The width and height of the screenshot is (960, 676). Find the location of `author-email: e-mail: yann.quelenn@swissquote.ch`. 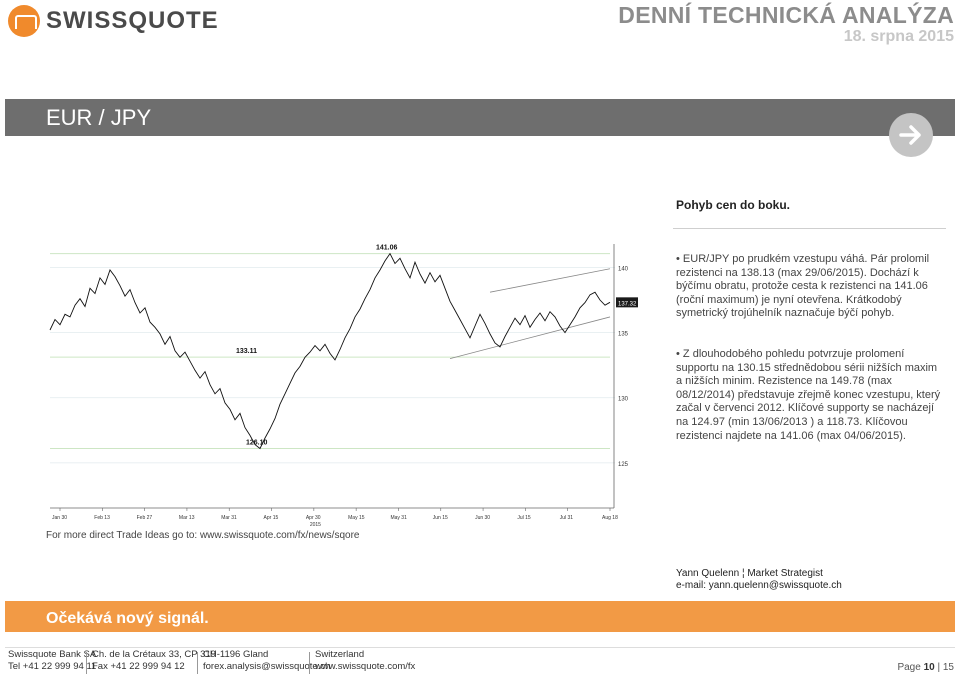

author-email: e-mail: yann.quelenn@swissquote.ch is located at coordinates (759, 585).